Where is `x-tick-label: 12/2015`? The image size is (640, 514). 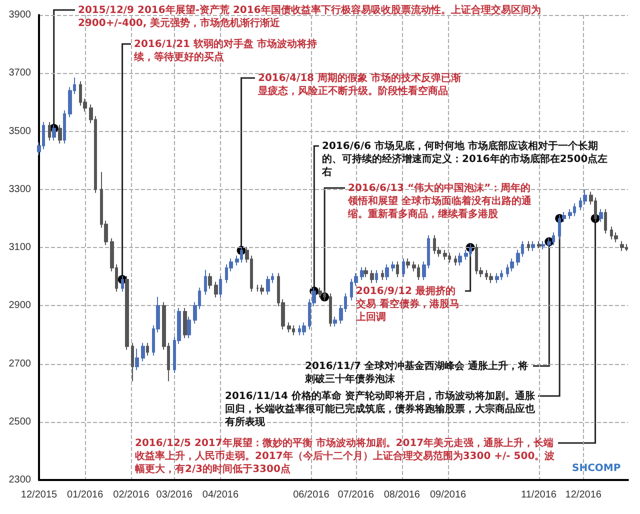
x-tick-label: 12/2015 is located at coordinates (39, 495).